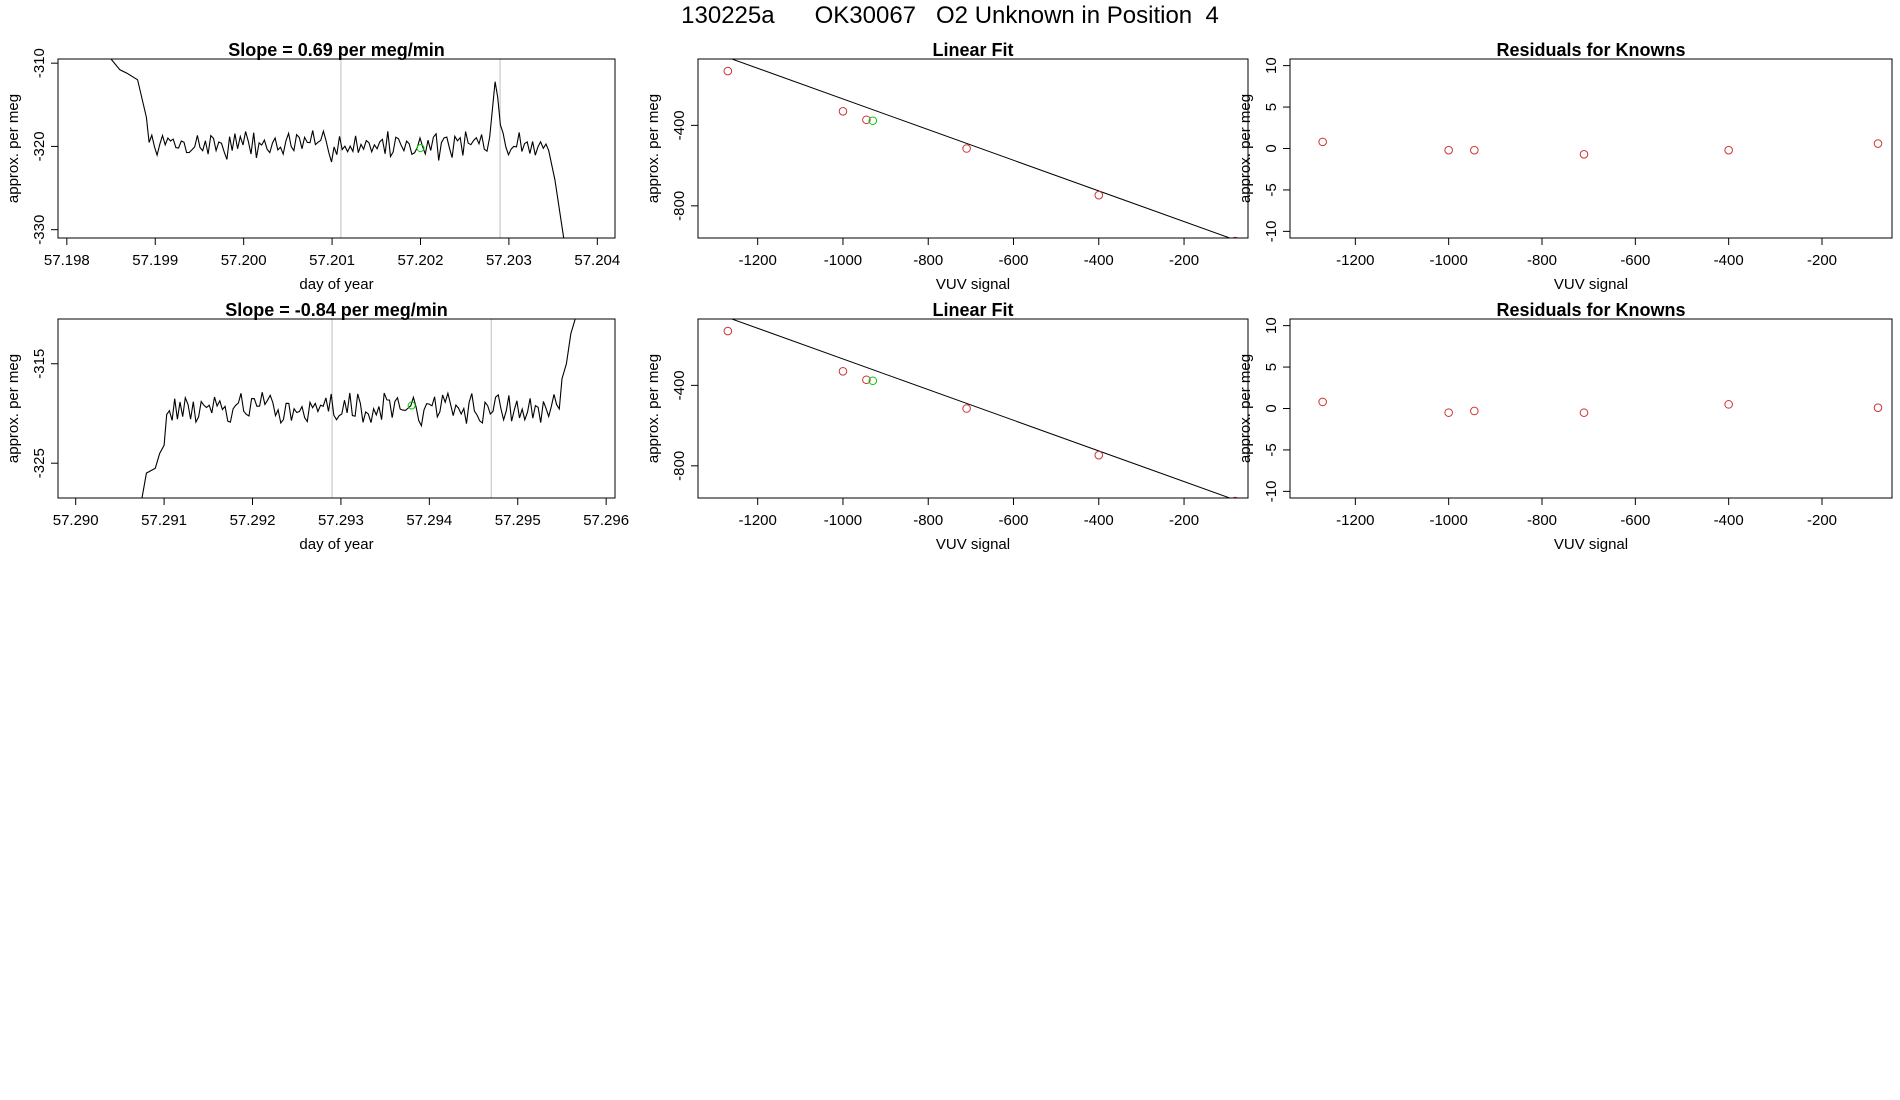 This screenshot has width=1900, height=1100. What do you see at coordinates (679, 206) in the screenshot?
I see `y-tick-label: -800` at bounding box center [679, 206].